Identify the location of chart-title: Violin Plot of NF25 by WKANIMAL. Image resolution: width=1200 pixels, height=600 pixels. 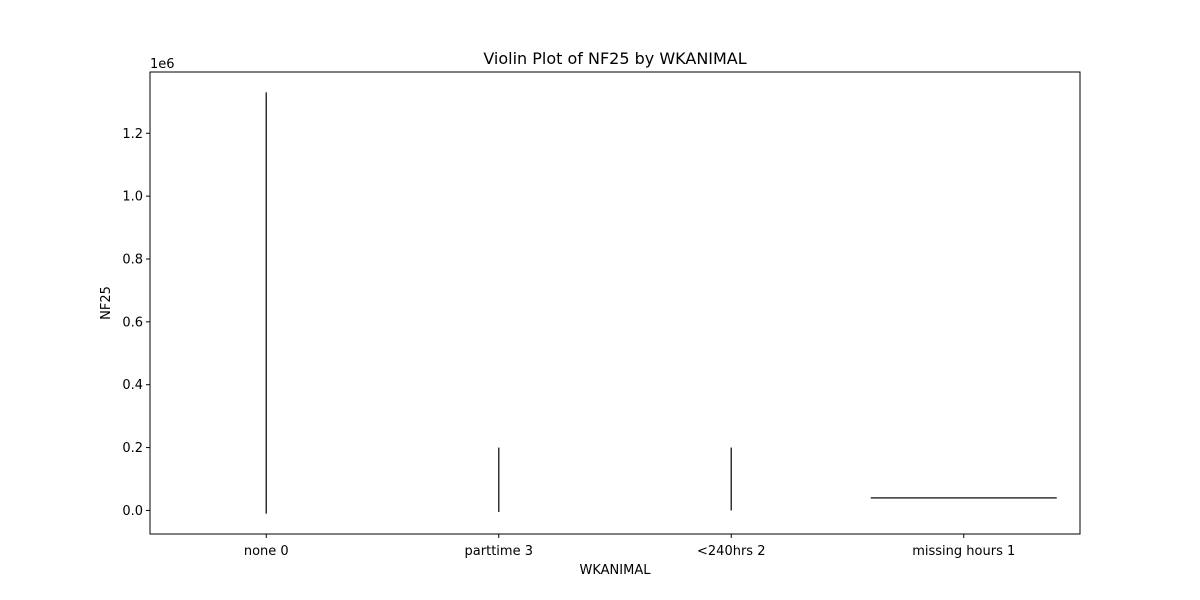
(614, 58).